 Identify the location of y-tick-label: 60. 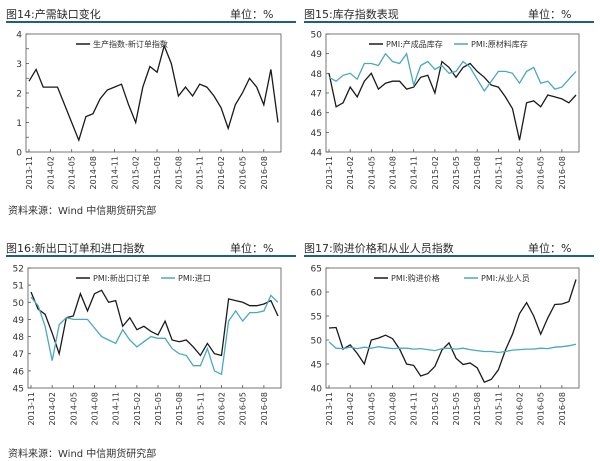
(317, 294).